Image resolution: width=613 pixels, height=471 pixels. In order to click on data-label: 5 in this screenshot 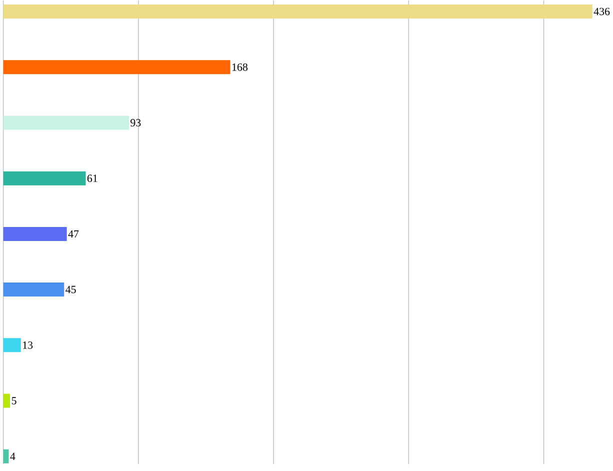, I will do `click(14, 400)`.